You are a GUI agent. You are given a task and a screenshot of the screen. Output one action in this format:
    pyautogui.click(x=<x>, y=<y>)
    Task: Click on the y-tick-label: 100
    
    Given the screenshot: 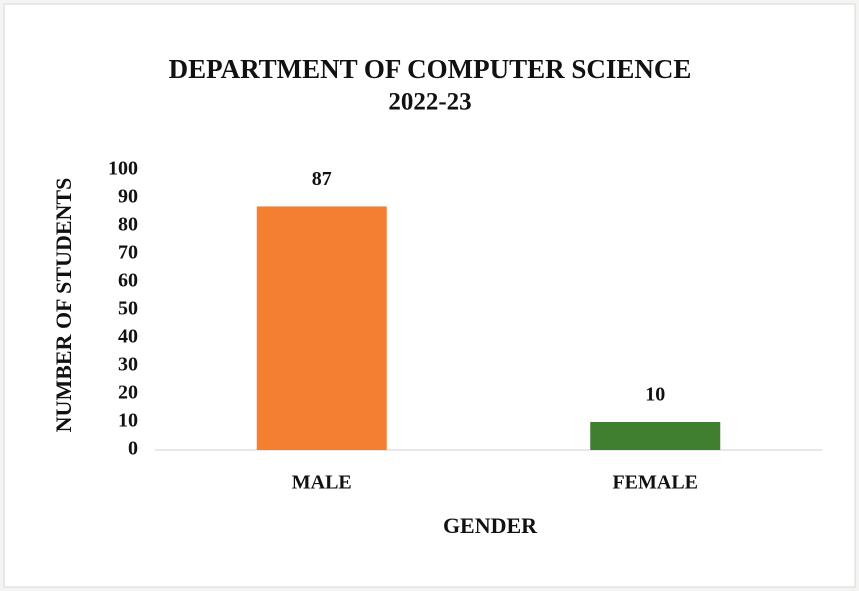 What is the action you would take?
    pyautogui.click(x=123, y=169)
    